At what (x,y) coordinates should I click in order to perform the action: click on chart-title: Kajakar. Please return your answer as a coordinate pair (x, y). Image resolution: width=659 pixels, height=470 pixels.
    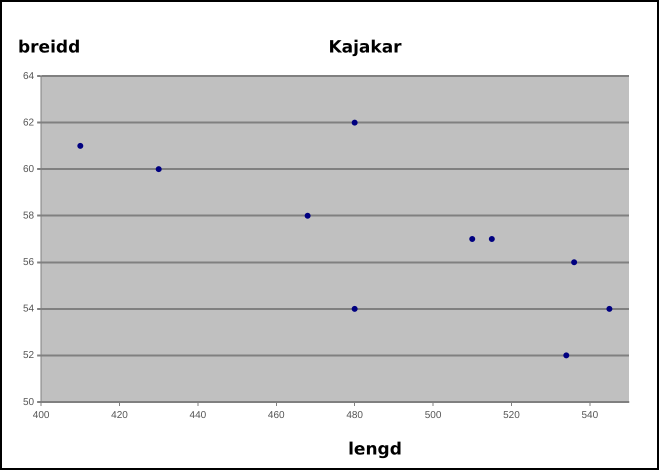
    Looking at the image, I should click on (365, 47).